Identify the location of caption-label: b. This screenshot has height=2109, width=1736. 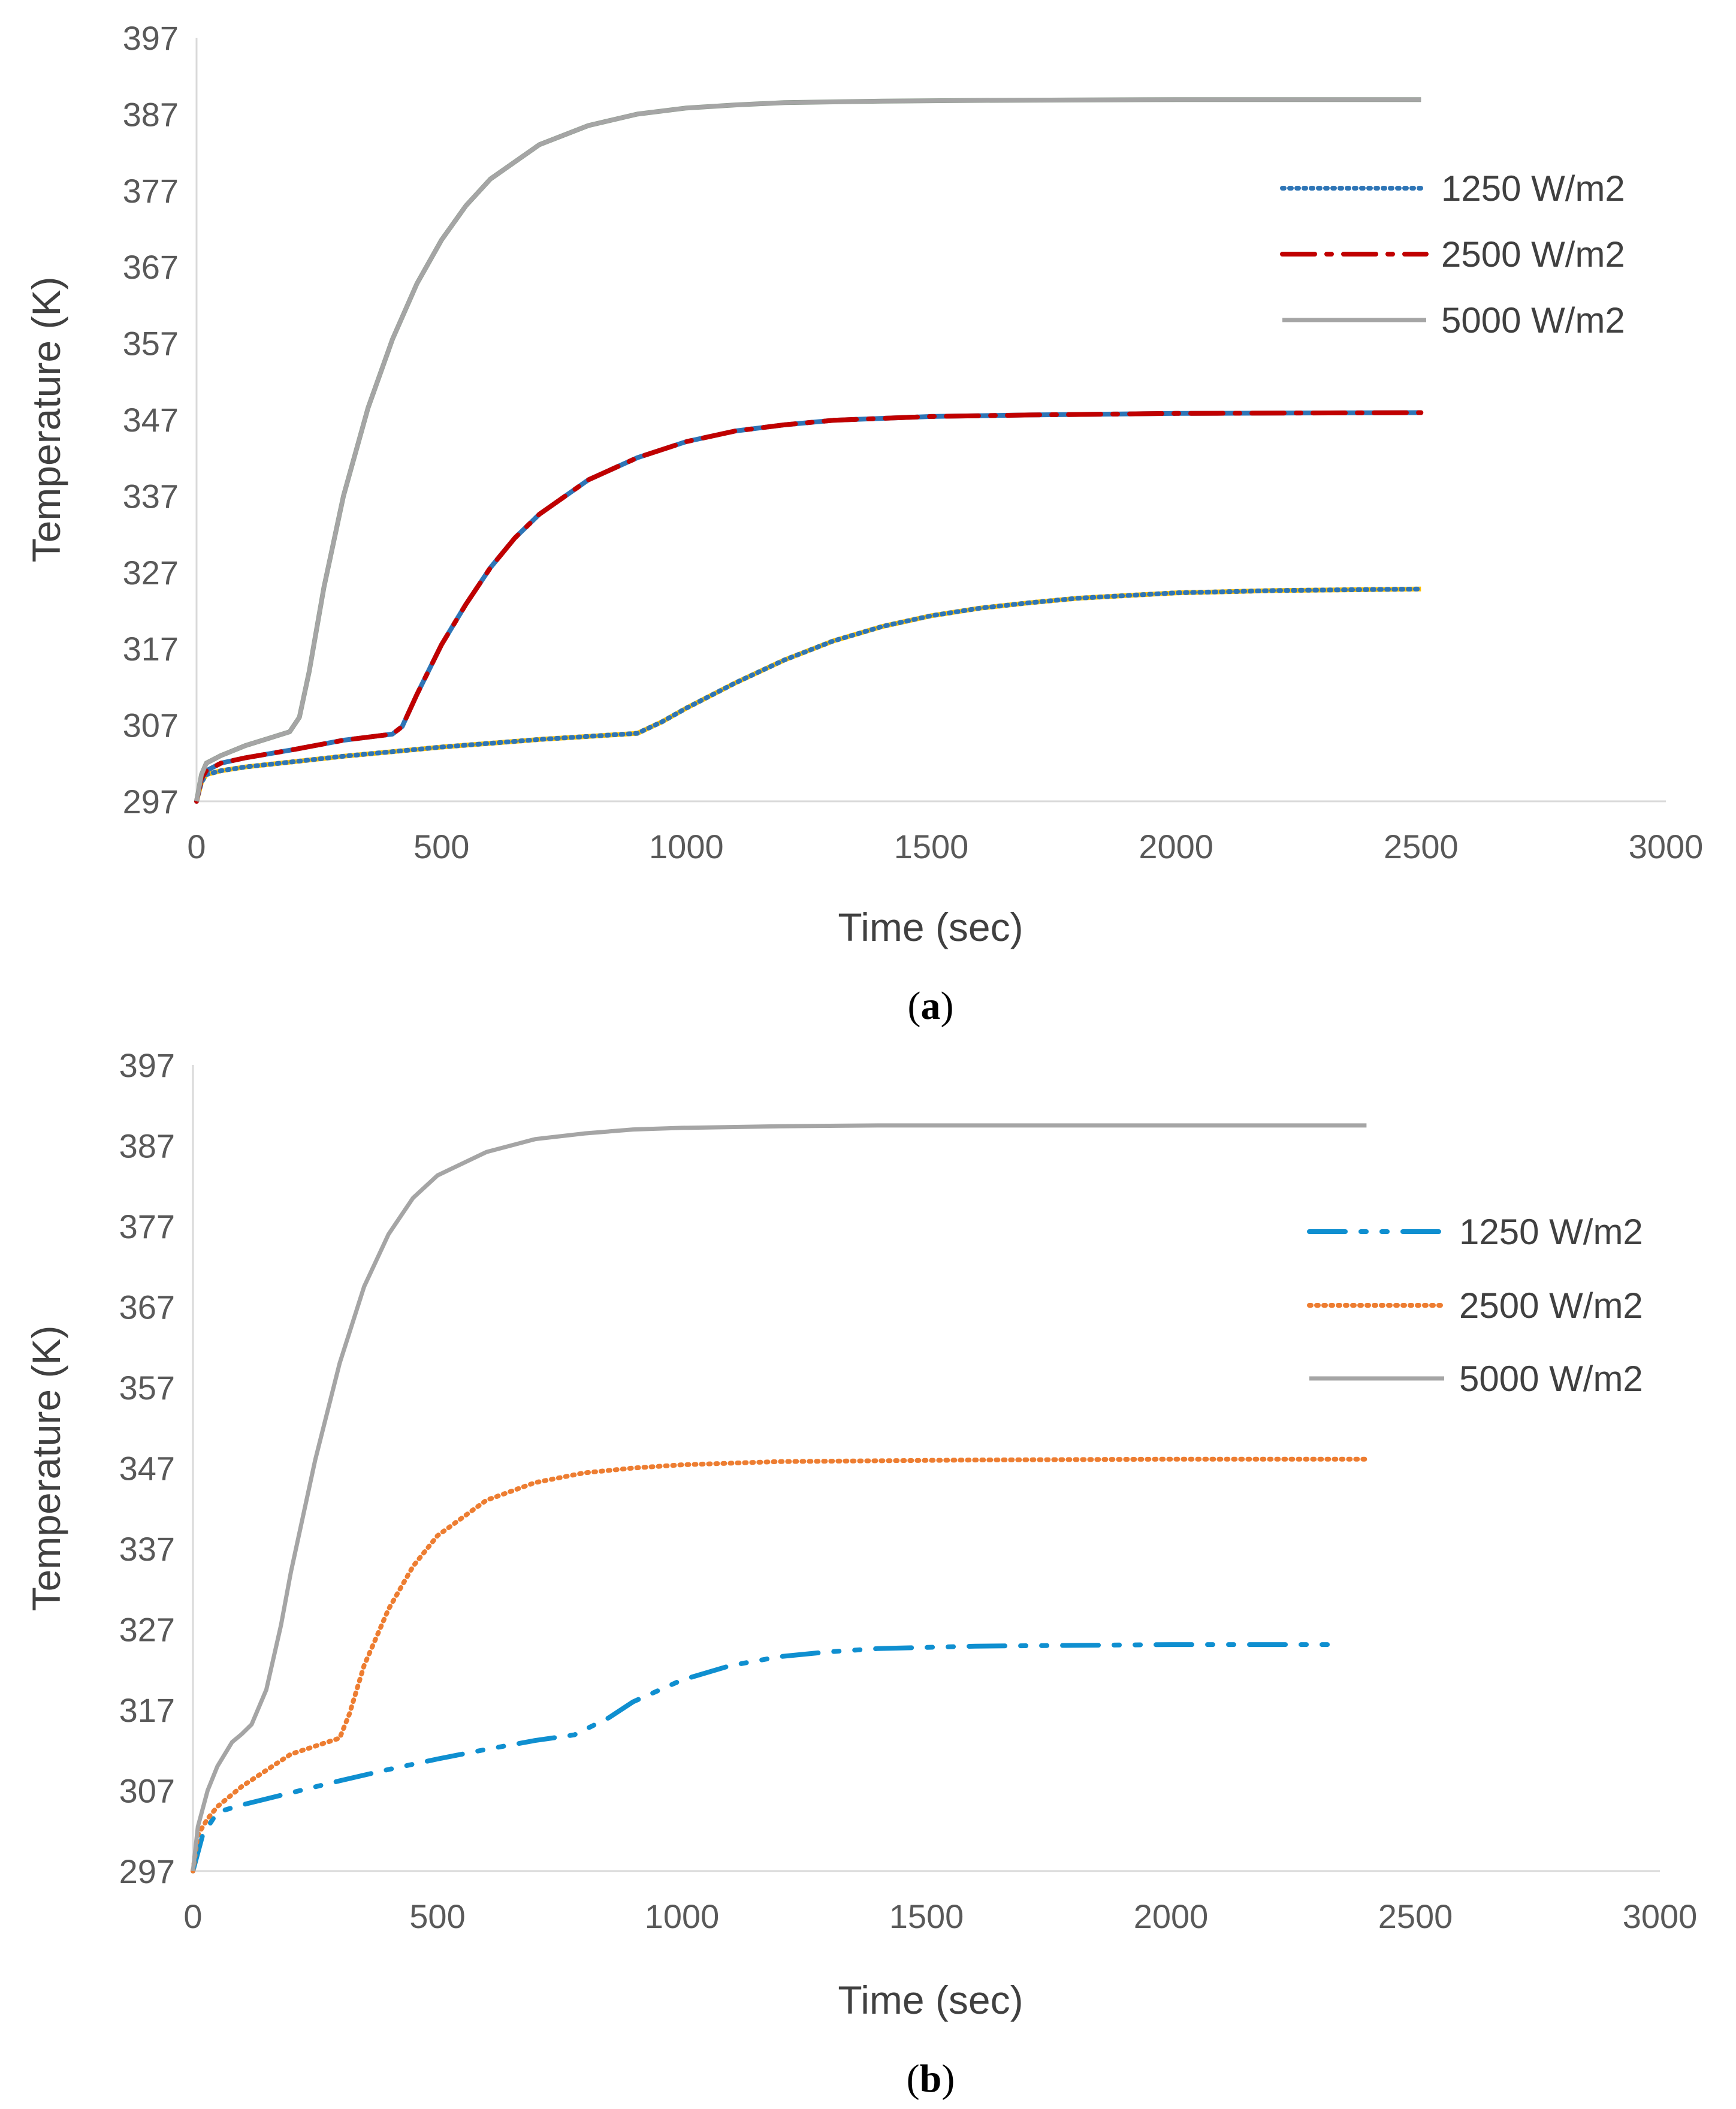
(931, 2079).